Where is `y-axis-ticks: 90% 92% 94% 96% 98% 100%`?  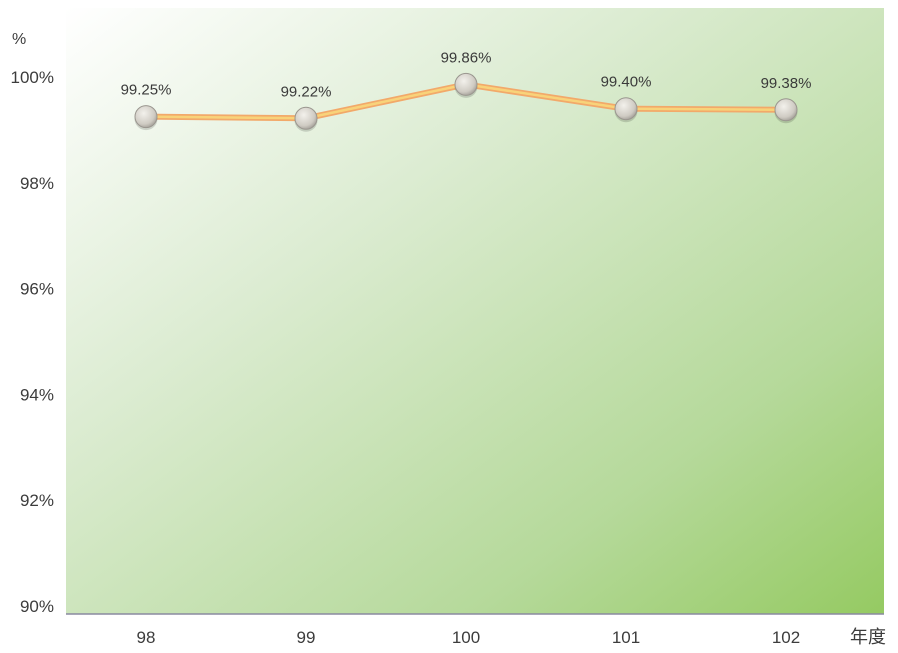
y-axis-ticks: 90% 92% 94% 96% 98% 100% is located at coordinates (32, 342).